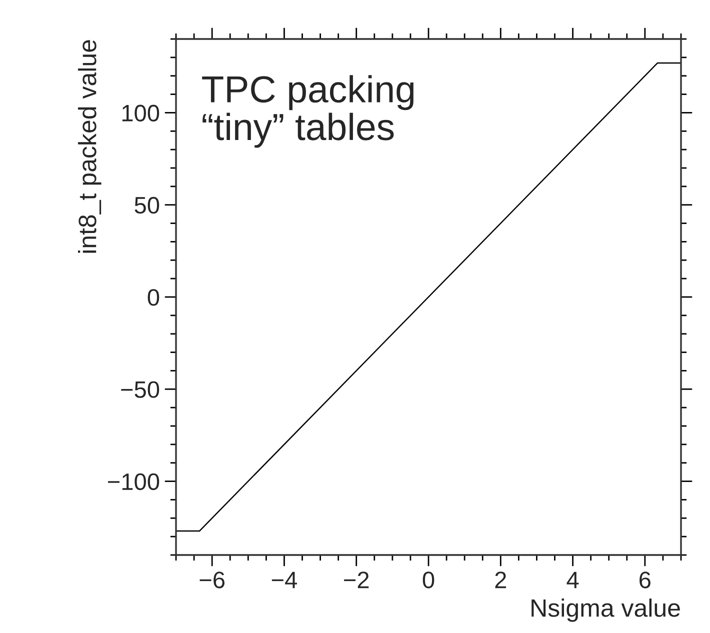 Image resolution: width=710 pixels, height=633 pixels. Describe the element at coordinates (645, 580) in the screenshot. I see `x-tick-label: 6` at that location.